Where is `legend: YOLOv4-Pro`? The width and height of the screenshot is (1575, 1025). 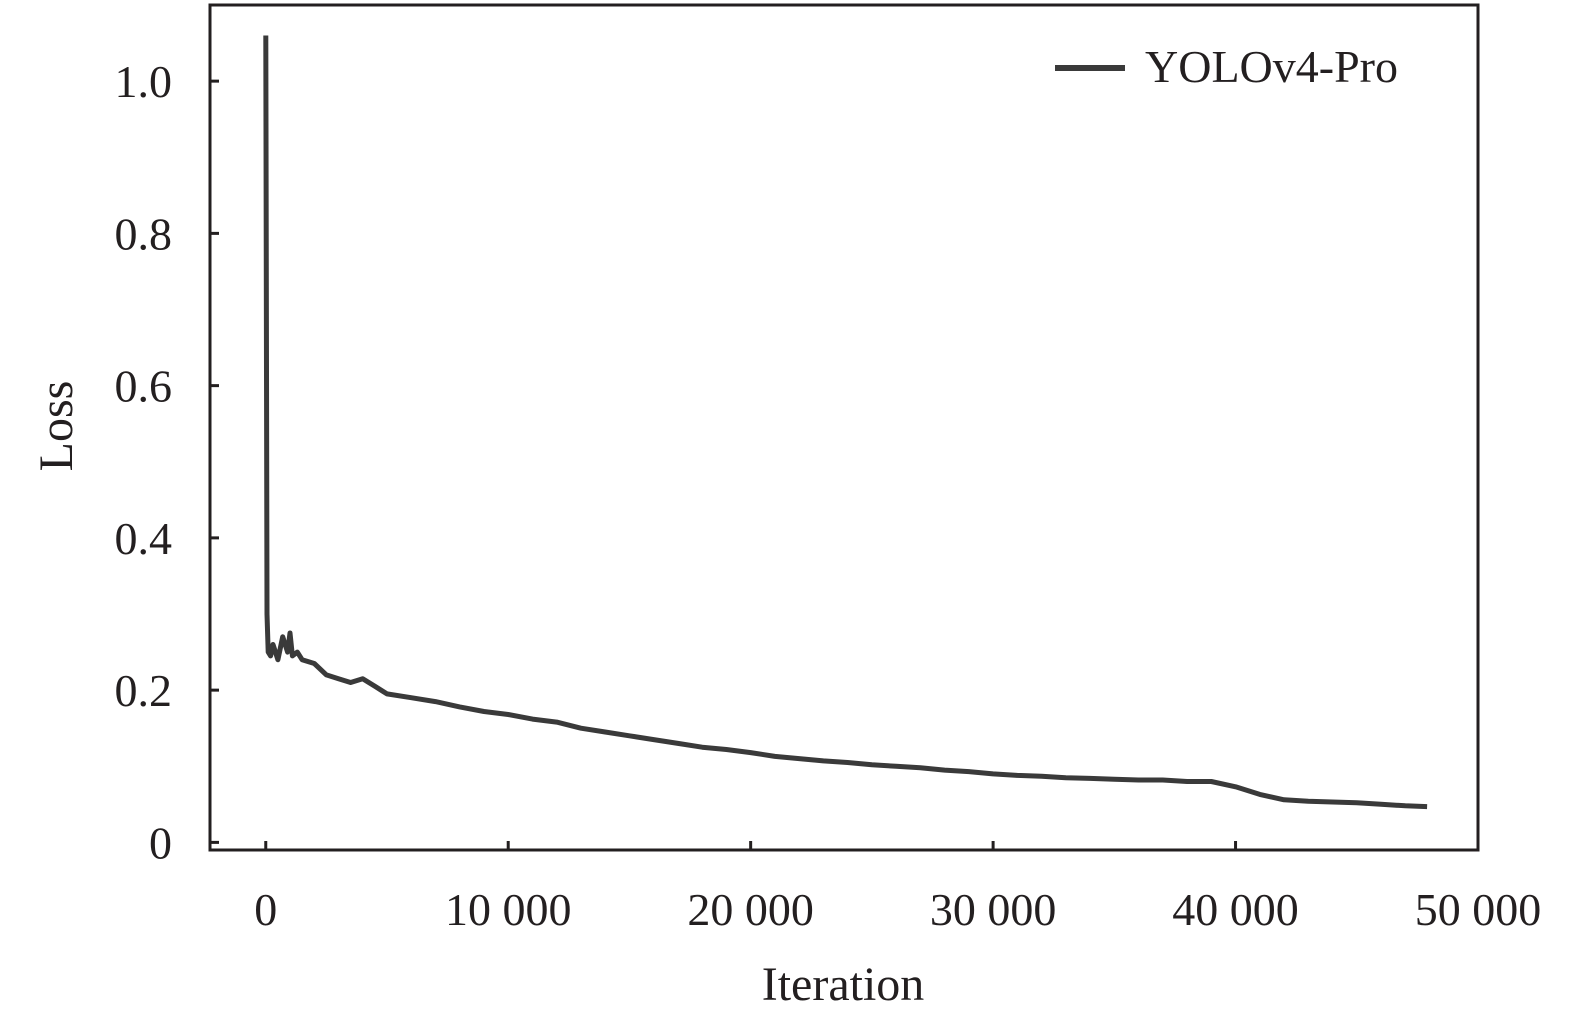 legend: YOLOv4-Pro is located at coordinates (1226, 66).